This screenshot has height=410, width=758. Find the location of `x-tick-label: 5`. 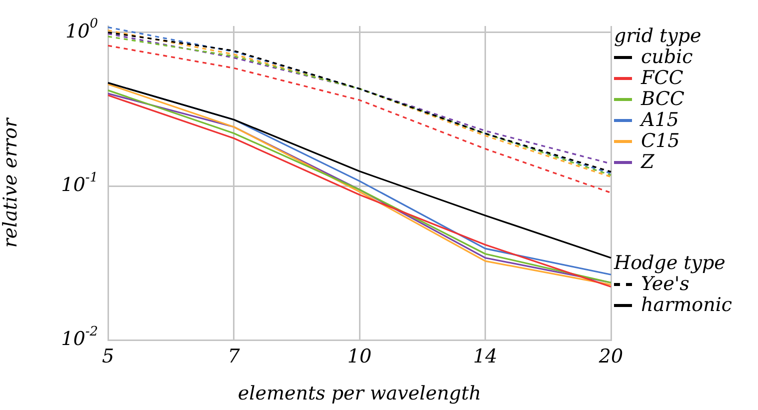

x-tick-label: 5 is located at coordinates (108, 356).